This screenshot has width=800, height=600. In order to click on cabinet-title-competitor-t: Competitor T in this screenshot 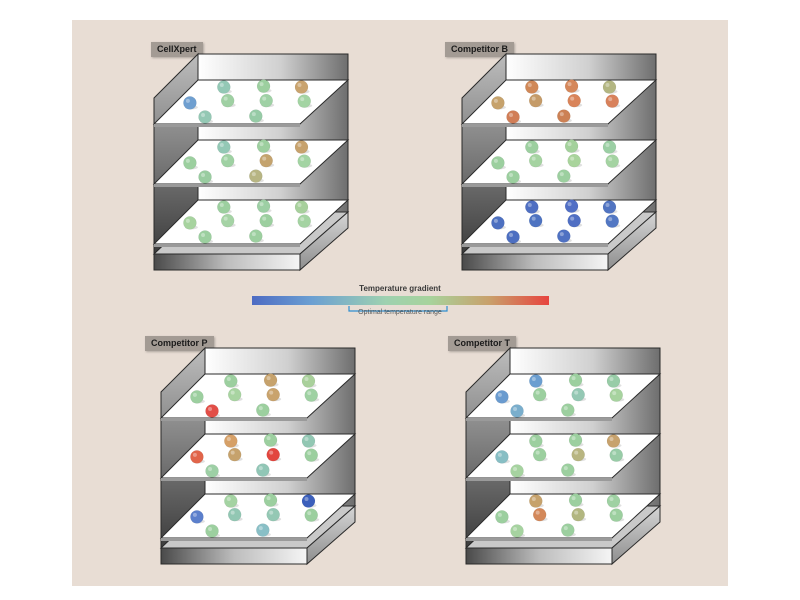, I will do `click(482, 343)`.